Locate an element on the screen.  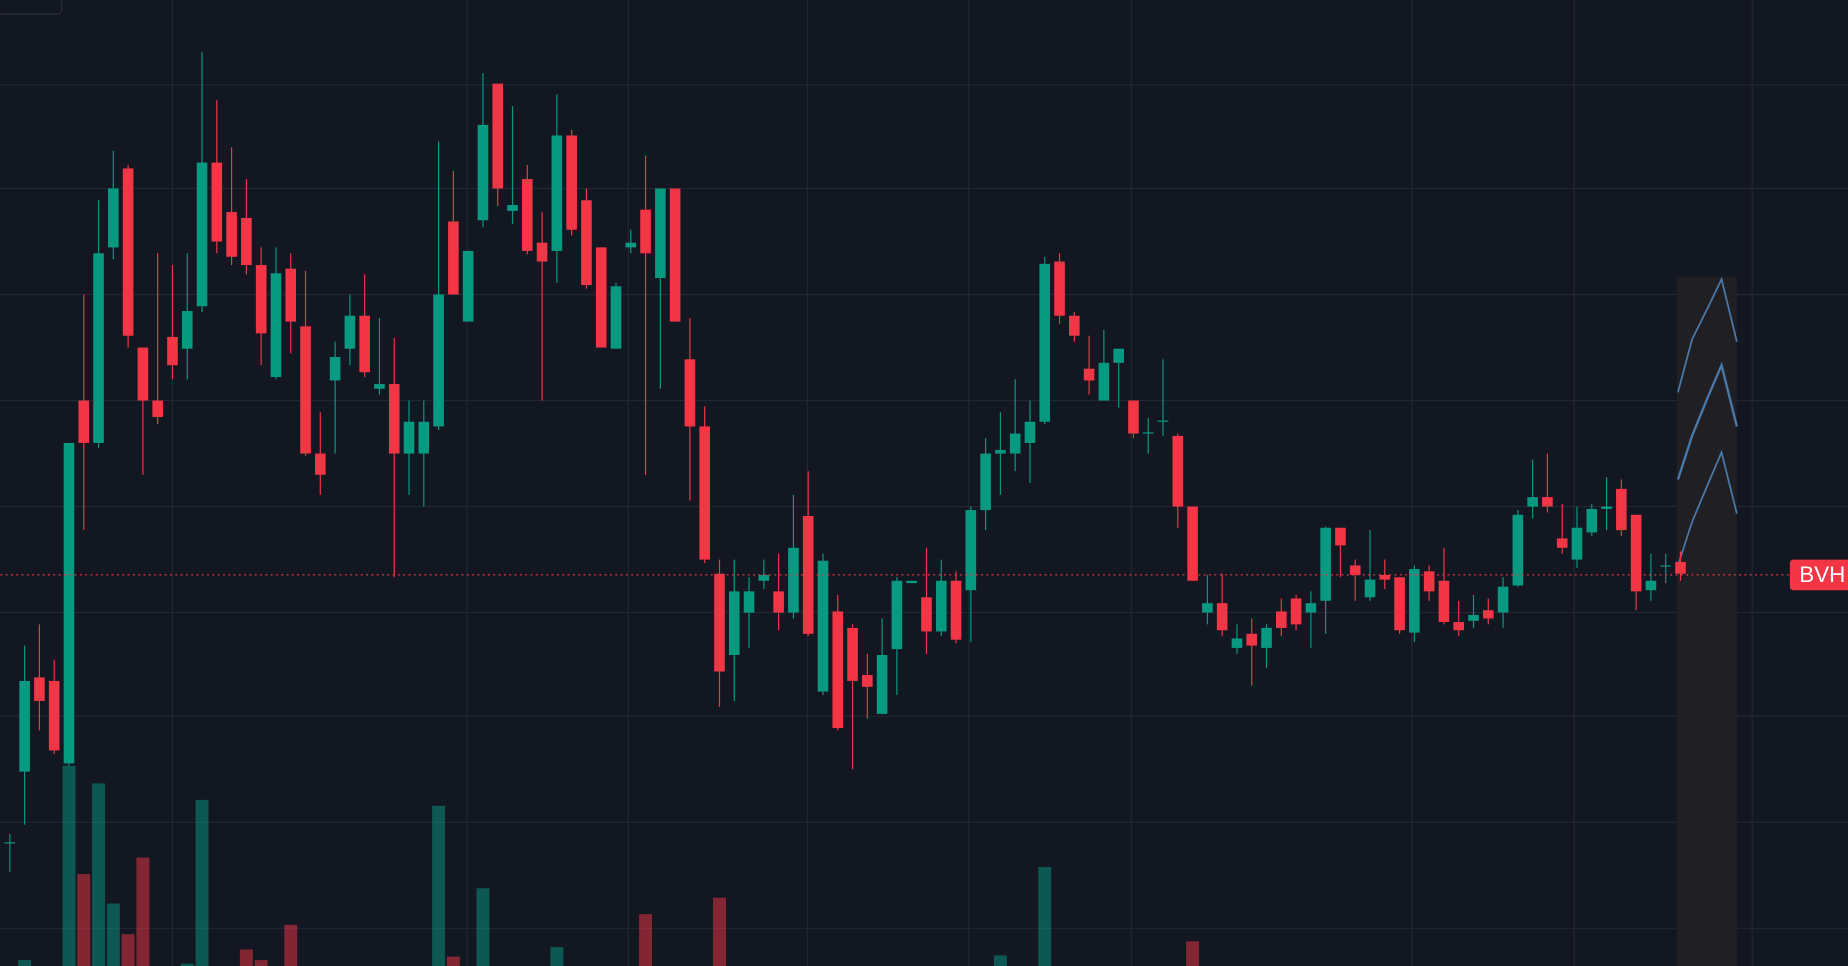
forecast-zone is located at coordinates (1706, 621).